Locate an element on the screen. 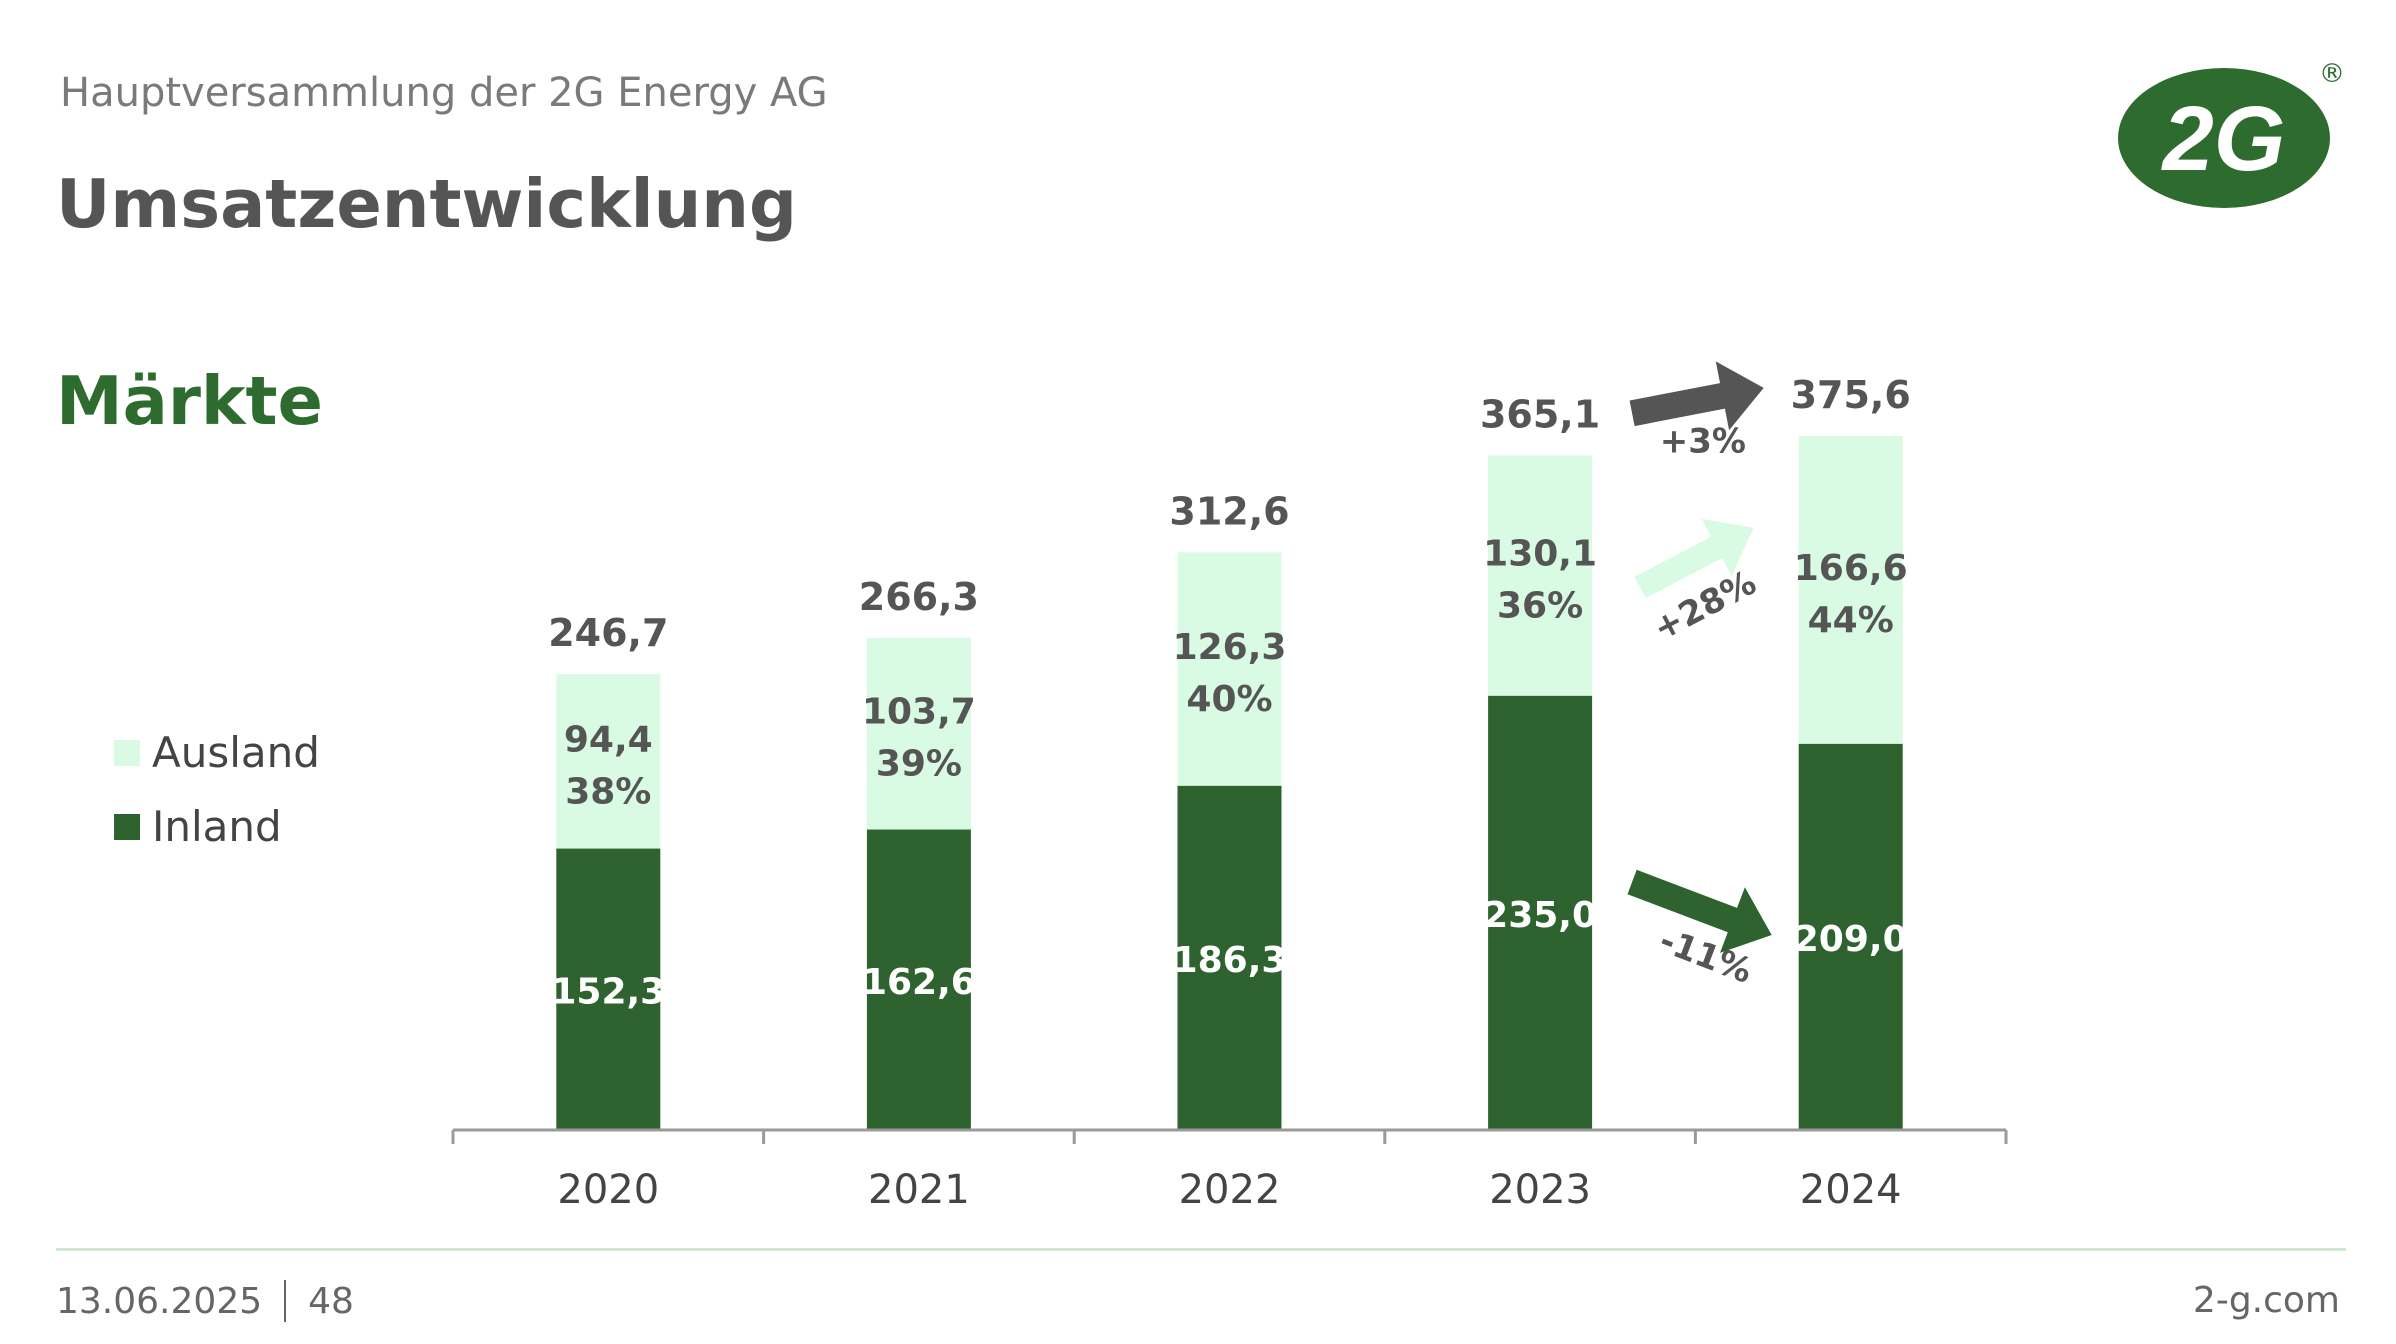  x-axis: 2020 2021 2022 2023 2024 is located at coordinates (1229, 1170).